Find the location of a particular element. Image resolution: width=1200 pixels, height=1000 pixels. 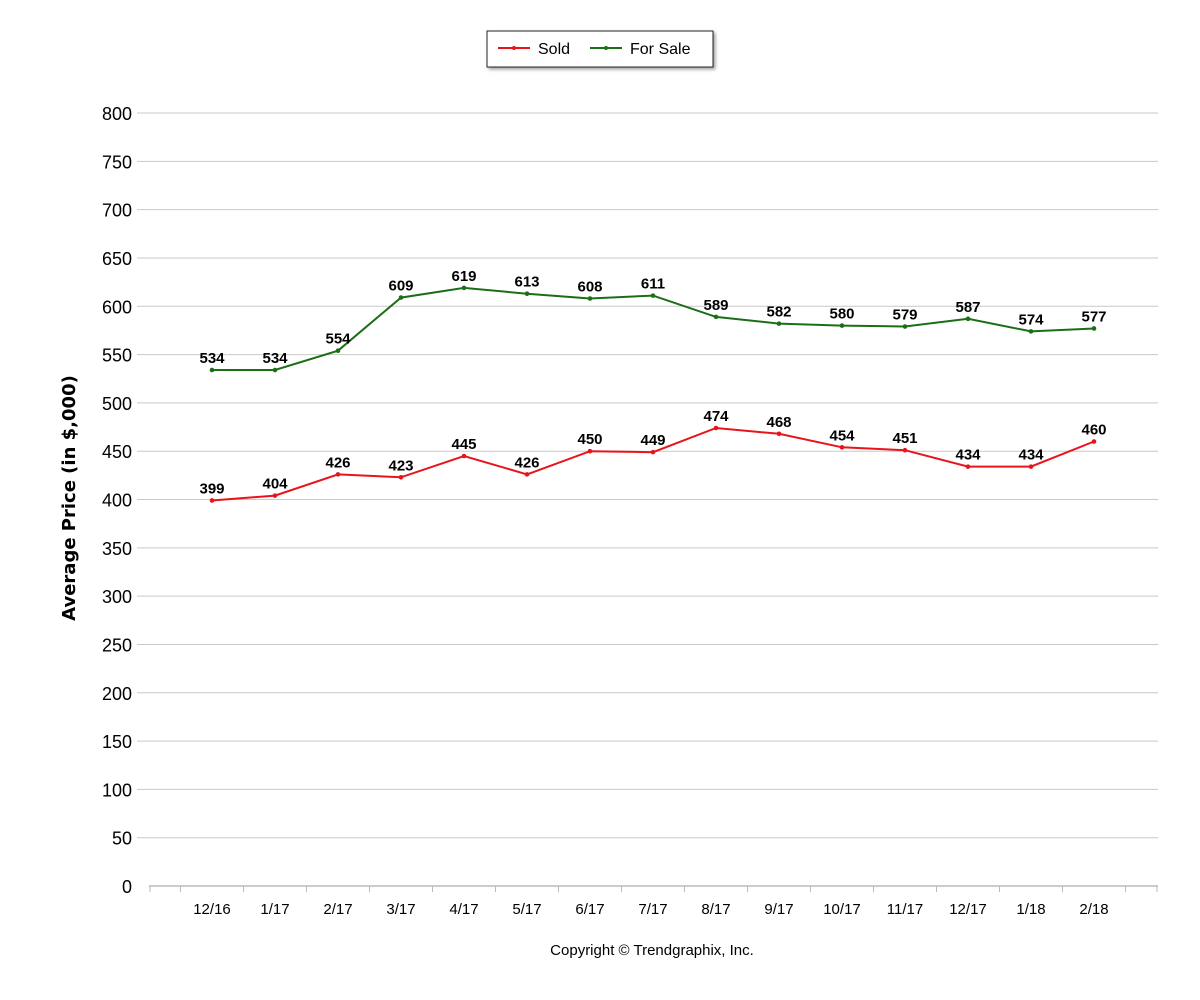

x-tick-label: 2/18 is located at coordinates (1093, 909).